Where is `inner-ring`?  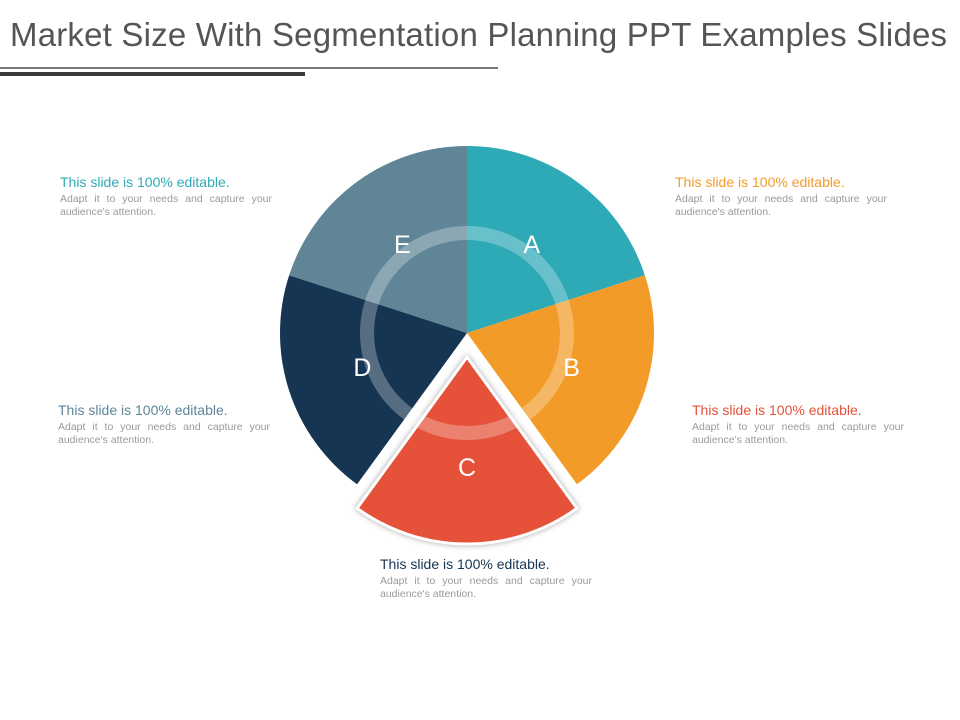 inner-ring is located at coordinates (467, 333).